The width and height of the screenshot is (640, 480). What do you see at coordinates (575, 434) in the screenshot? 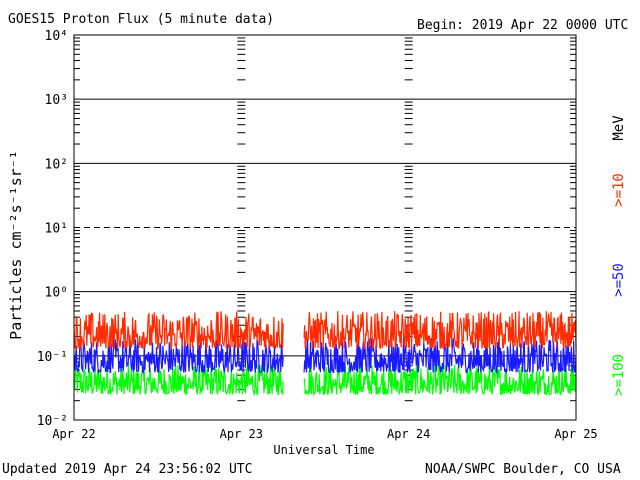
I see `x-tick-label: Apr 25` at bounding box center [575, 434].